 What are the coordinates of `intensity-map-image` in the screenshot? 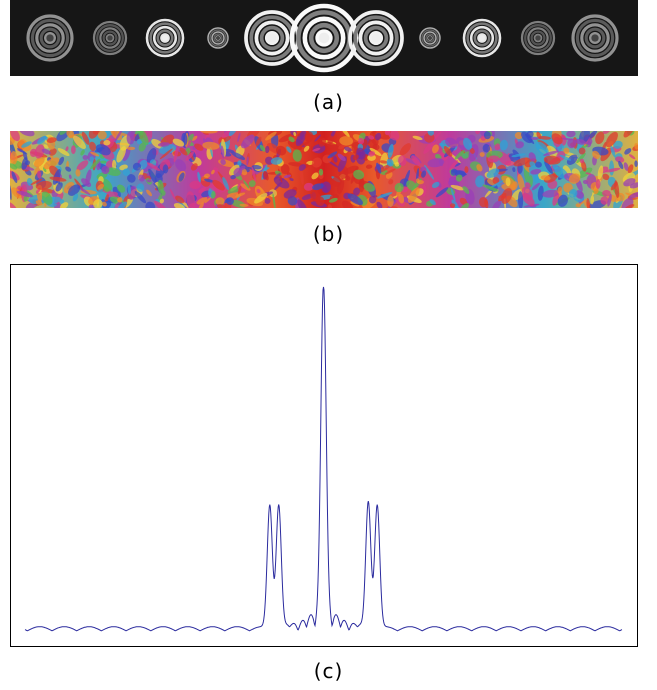 It's located at (324, 38).